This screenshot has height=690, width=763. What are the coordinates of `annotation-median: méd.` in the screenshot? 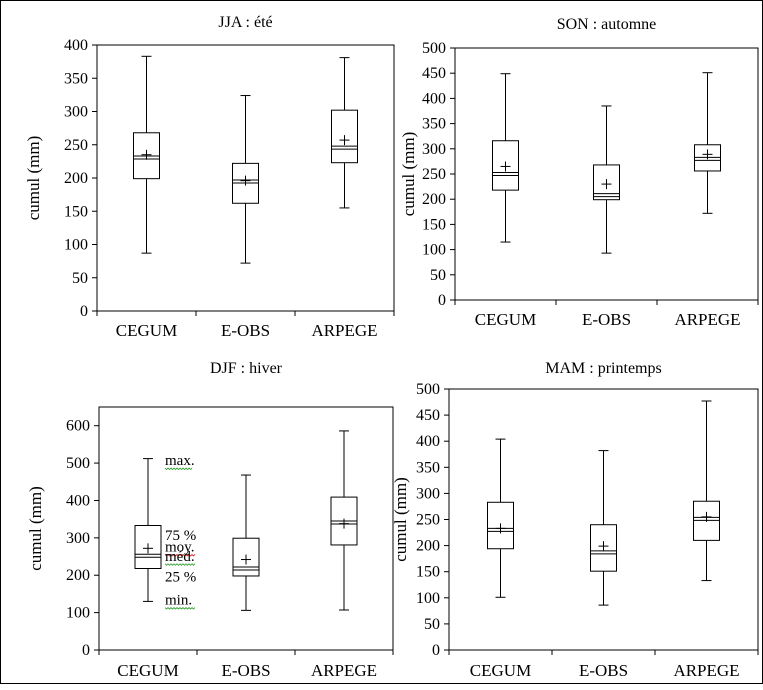 It's located at (180, 557).